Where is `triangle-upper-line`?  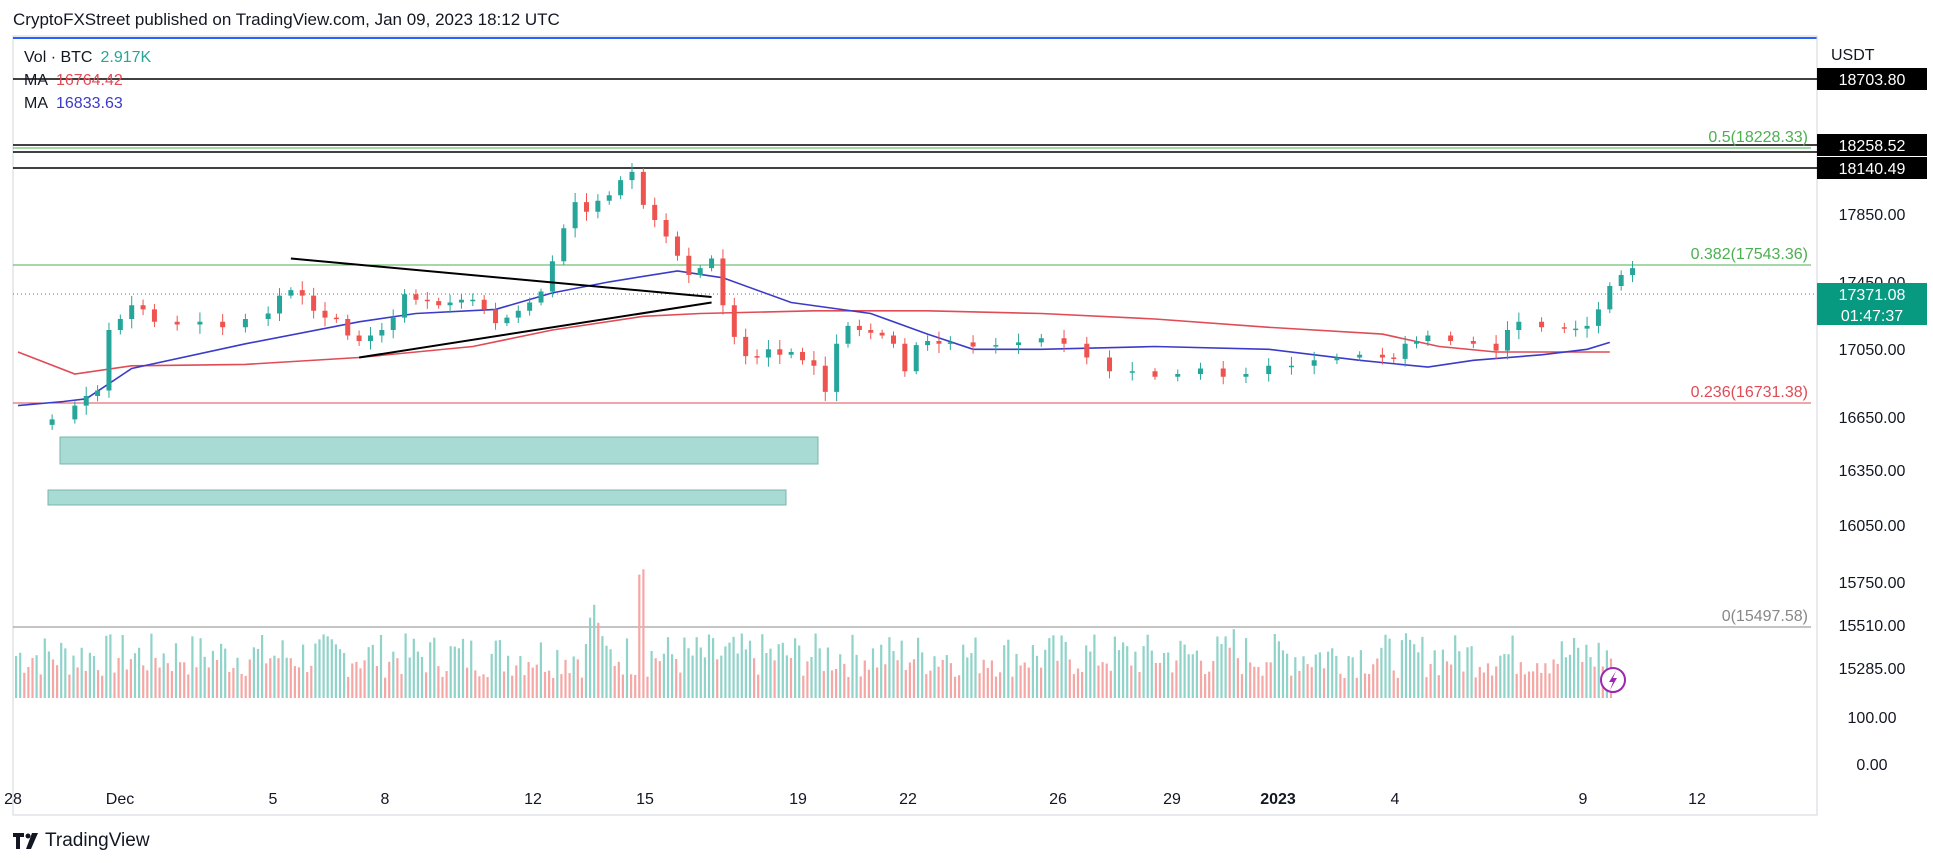 triangle-upper-line is located at coordinates (501, 277).